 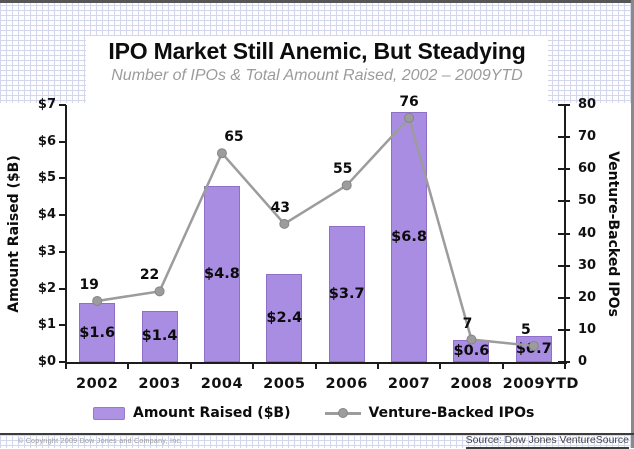 I want to click on line-point-label: 5, so click(x=525, y=329).